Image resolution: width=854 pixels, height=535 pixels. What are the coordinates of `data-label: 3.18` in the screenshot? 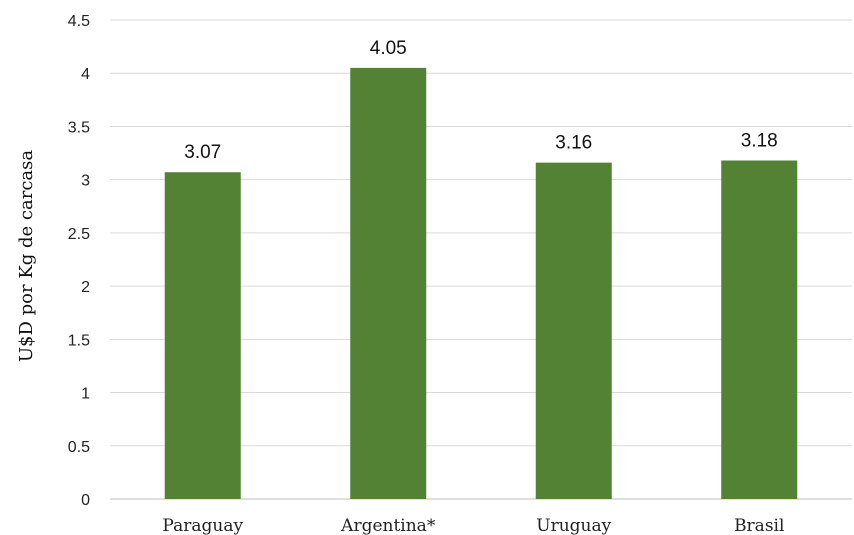 It's located at (759, 141).